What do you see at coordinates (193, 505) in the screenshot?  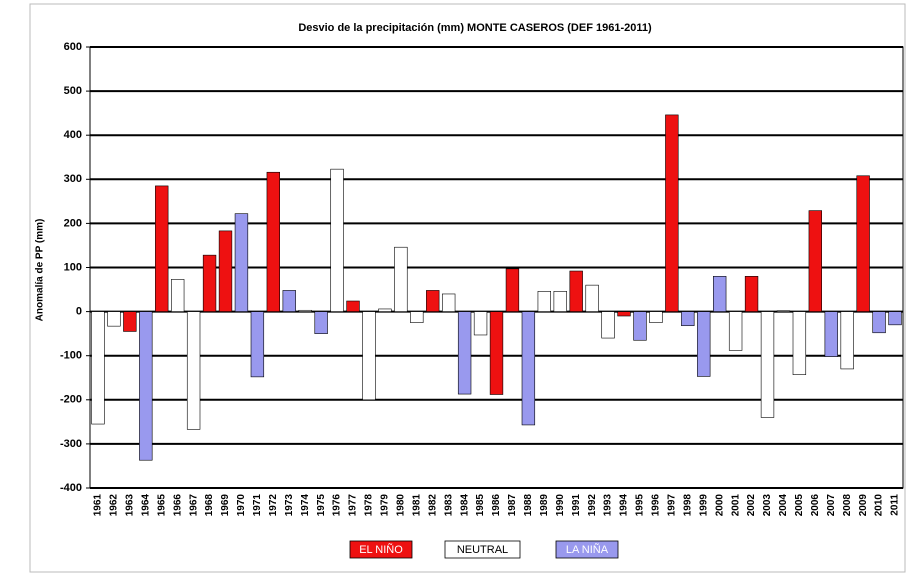 I see `x-tick-label: 1967` at bounding box center [193, 505].